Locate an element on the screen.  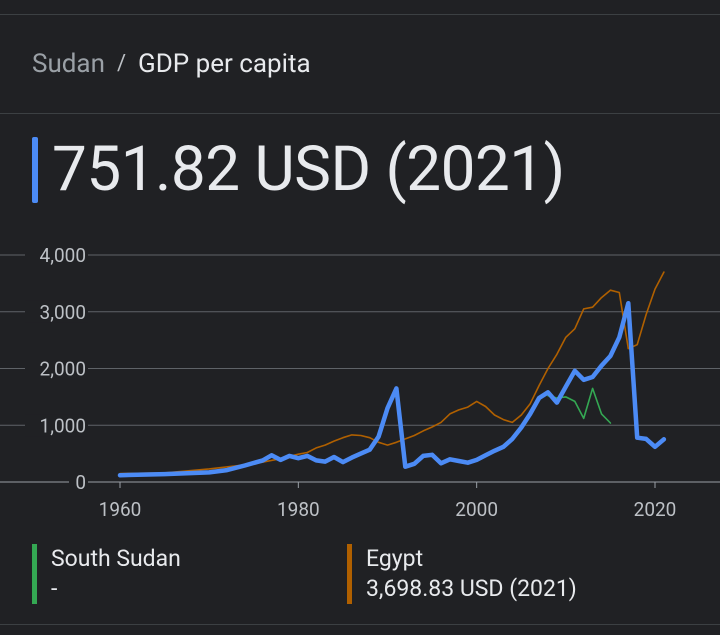
series-color-bar is located at coordinates (35, 170).